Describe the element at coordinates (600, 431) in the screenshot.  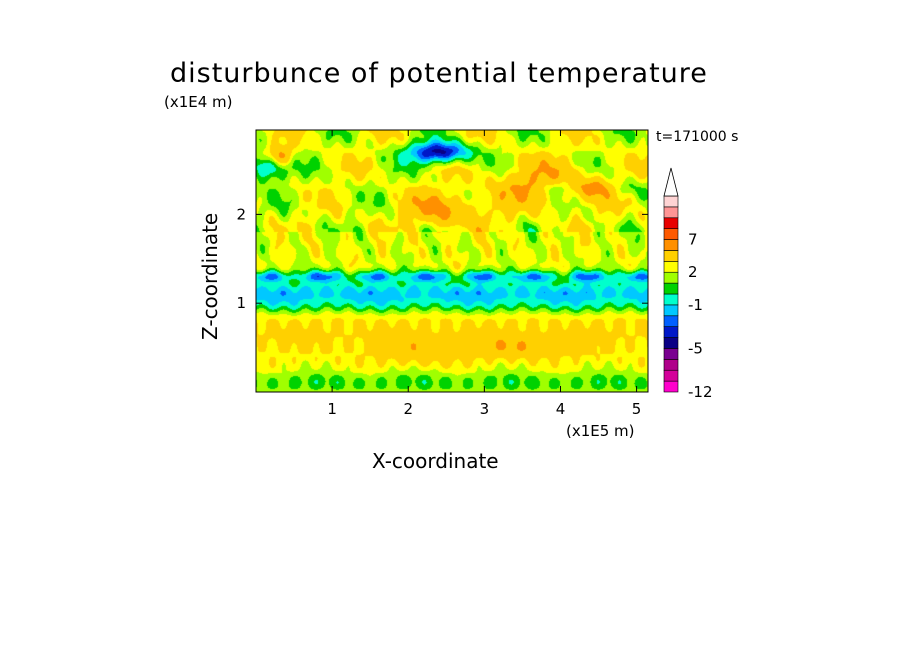
I see `x-scale-label: (x1E5 m)` at that location.